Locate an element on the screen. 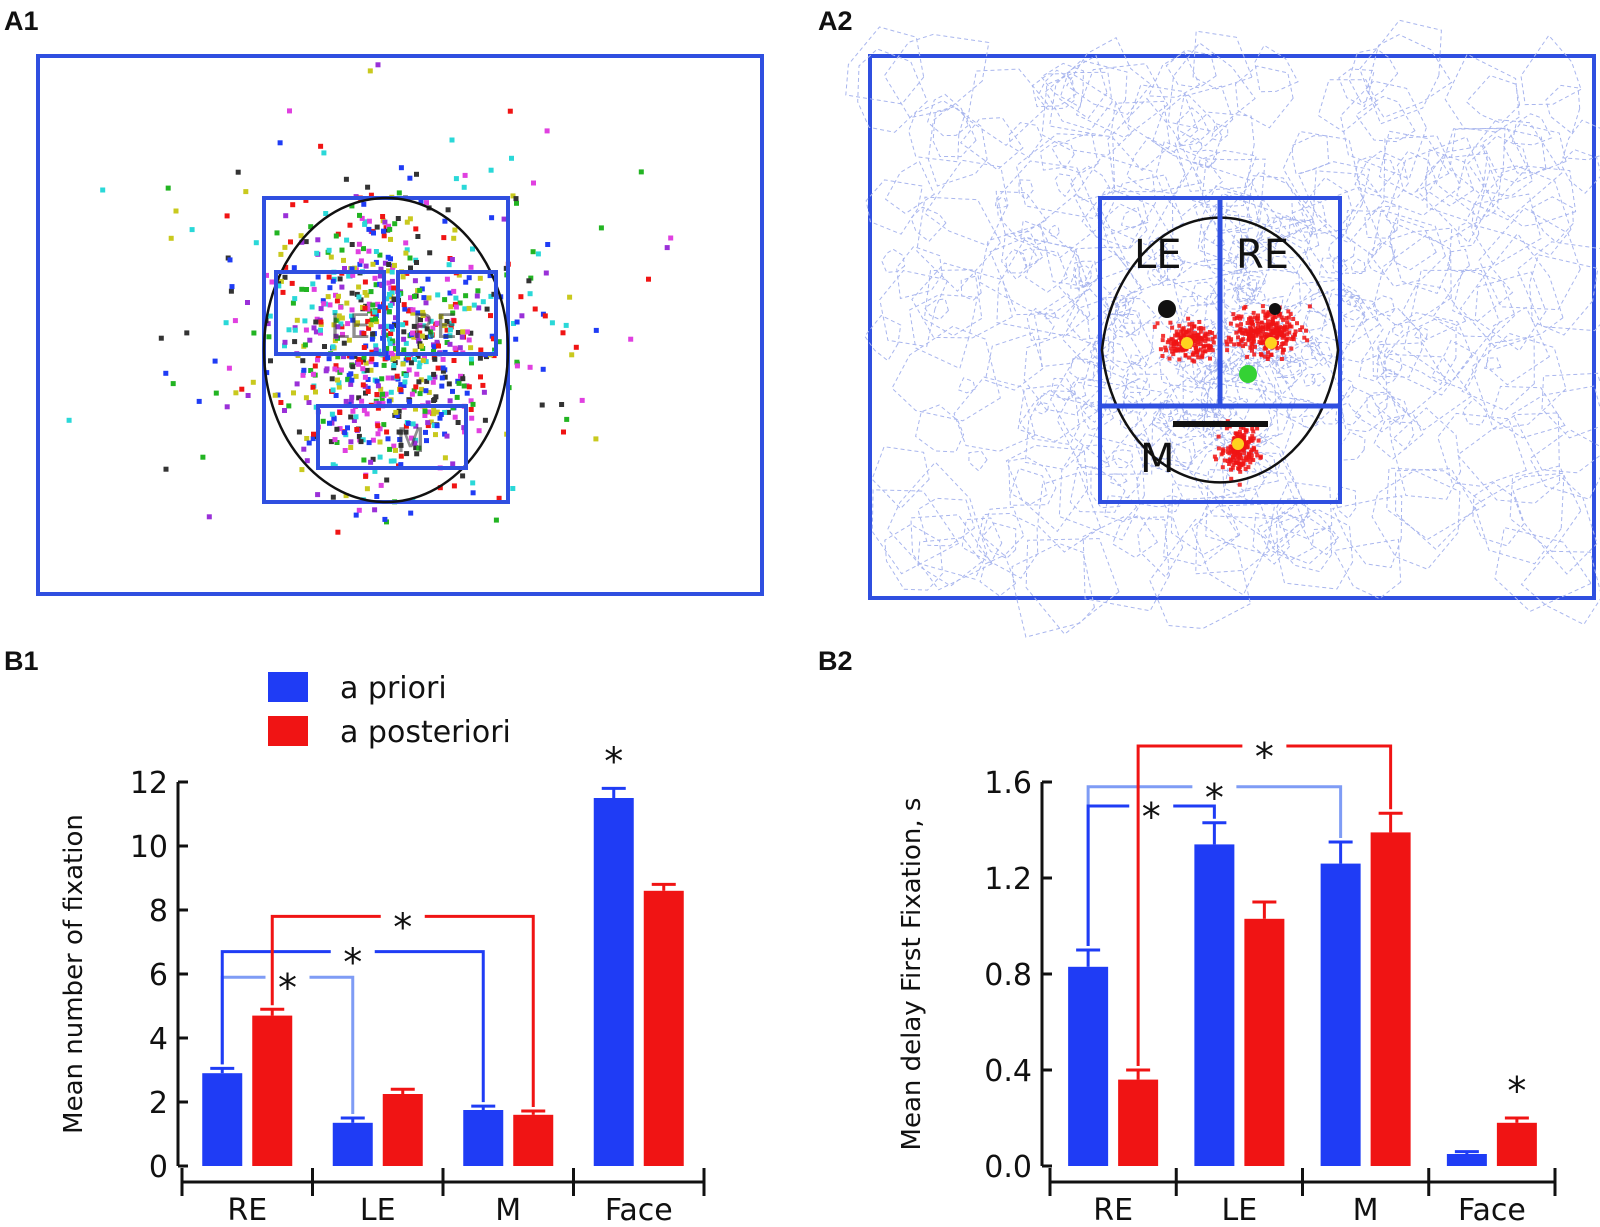 The image size is (1600, 1227). y-axis-title: Mean number of fixation is located at coordinates (74, 974).